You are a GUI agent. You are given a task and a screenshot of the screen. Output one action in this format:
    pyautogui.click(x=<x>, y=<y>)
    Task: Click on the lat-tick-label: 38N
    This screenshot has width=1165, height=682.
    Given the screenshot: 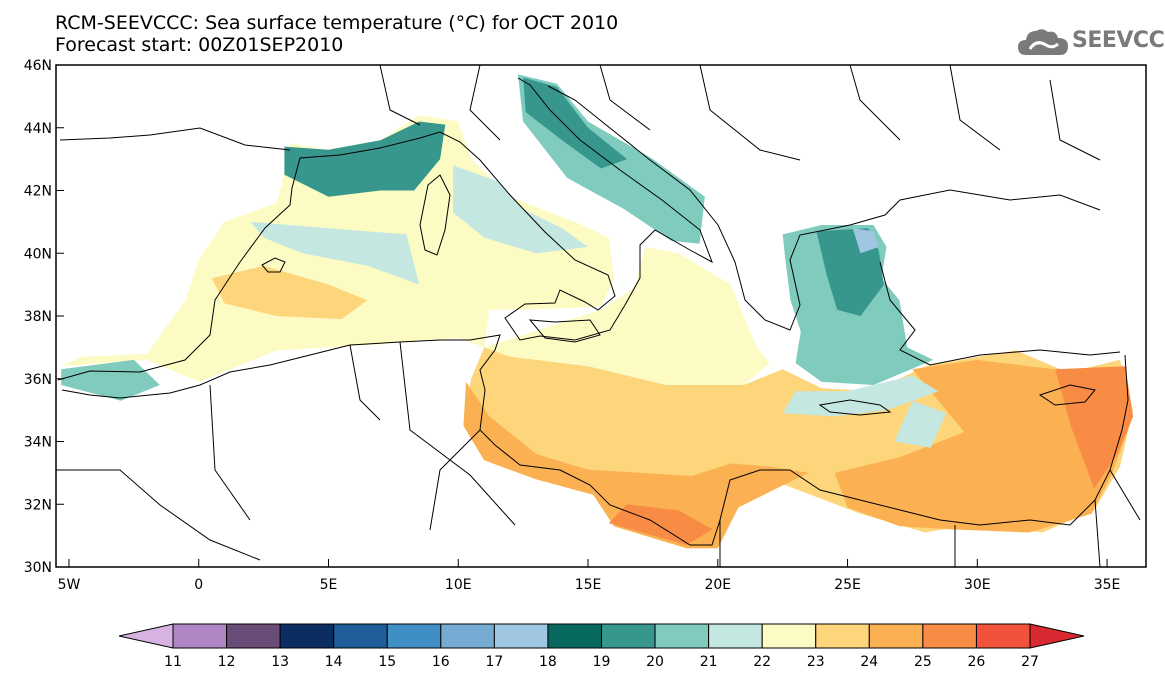 What is the action you would take?
    pyautogui.click(x=38, y=317)
    